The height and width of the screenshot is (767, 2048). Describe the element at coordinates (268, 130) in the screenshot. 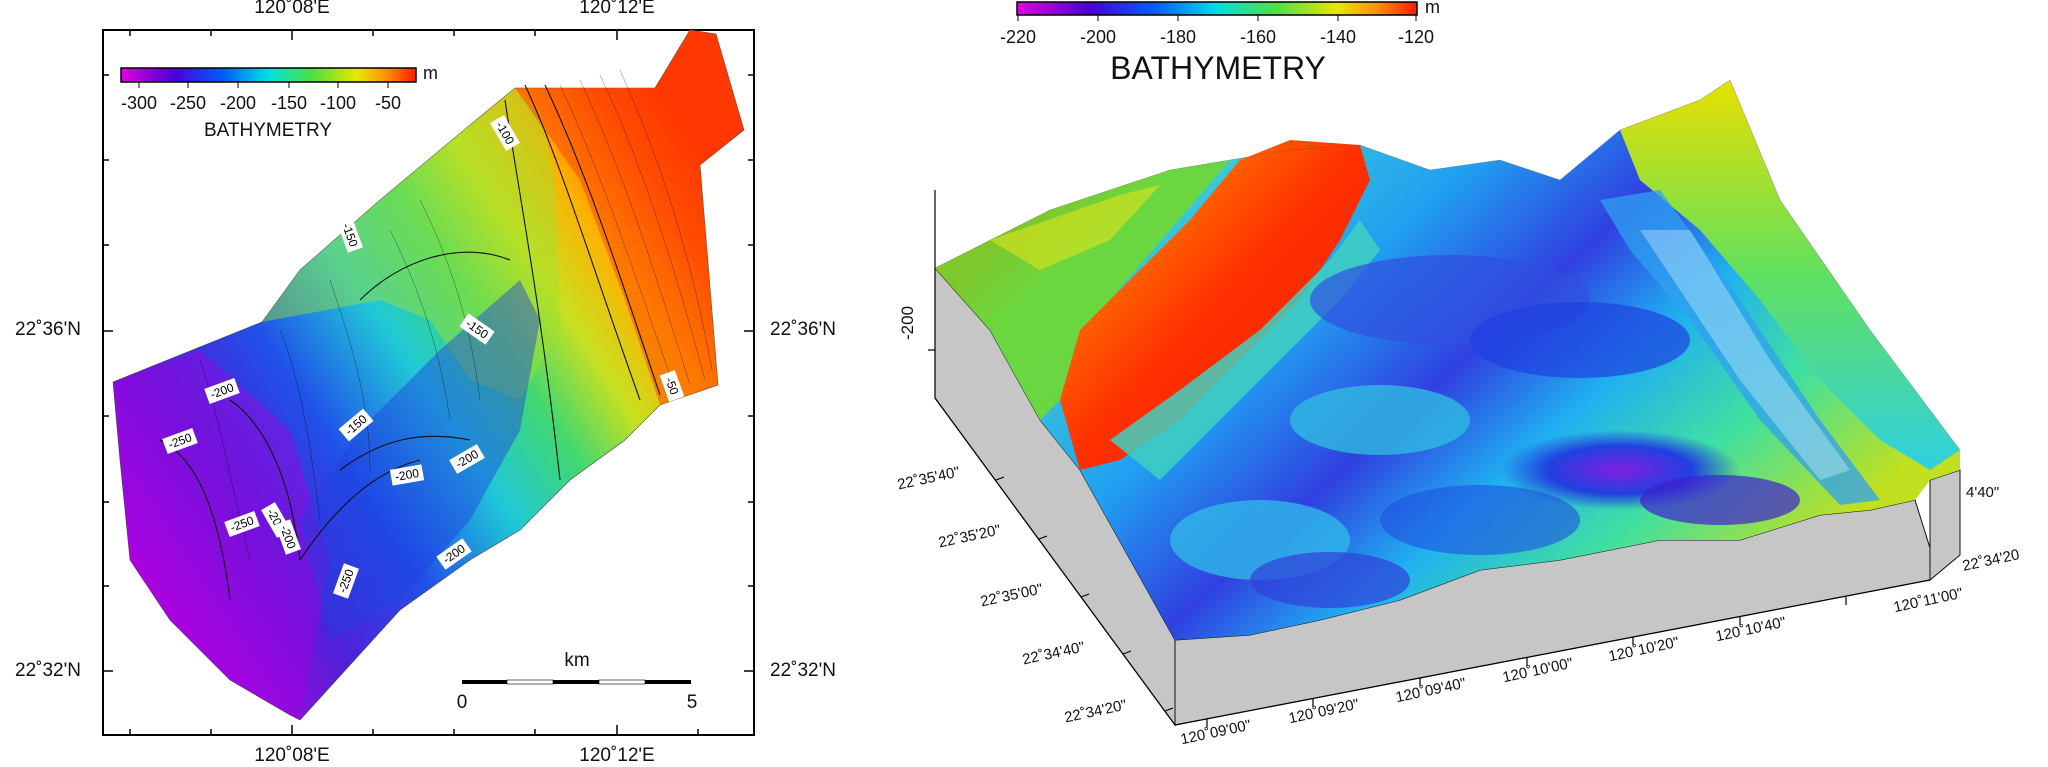

I see `colorbar-2d-title: BATHYMETRY` at that location.